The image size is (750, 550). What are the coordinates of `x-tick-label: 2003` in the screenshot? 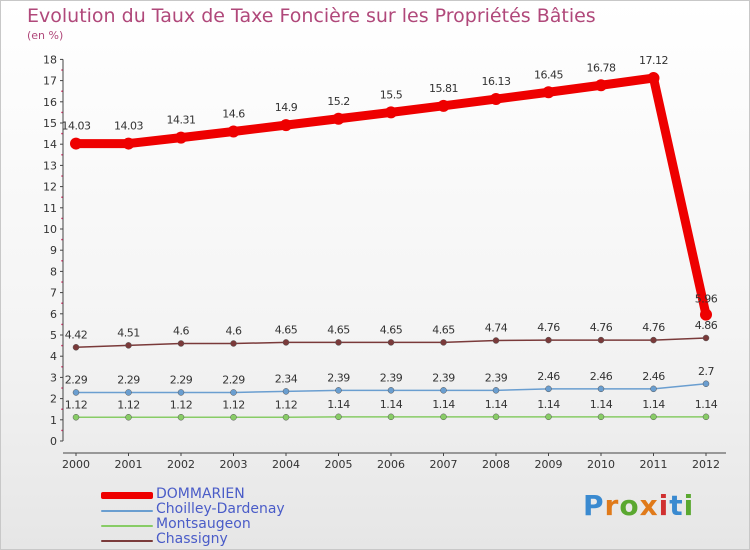 It's located at (234, 464).